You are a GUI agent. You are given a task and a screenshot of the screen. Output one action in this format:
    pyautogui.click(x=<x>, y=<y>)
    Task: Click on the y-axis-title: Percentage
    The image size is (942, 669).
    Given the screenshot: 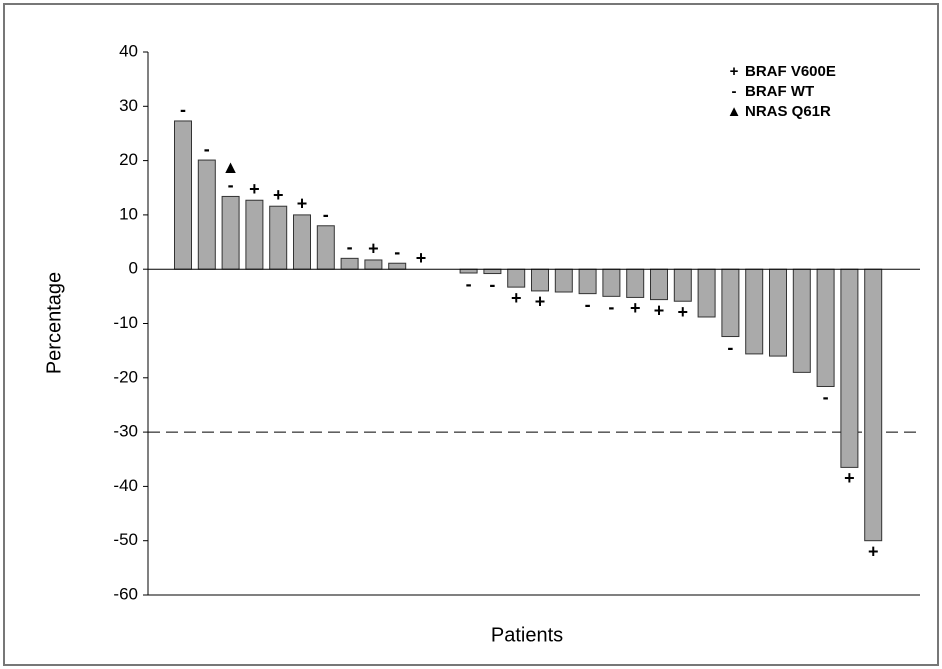 What is the action you would take?
    pyautogui.click(x=54, y=323)
    